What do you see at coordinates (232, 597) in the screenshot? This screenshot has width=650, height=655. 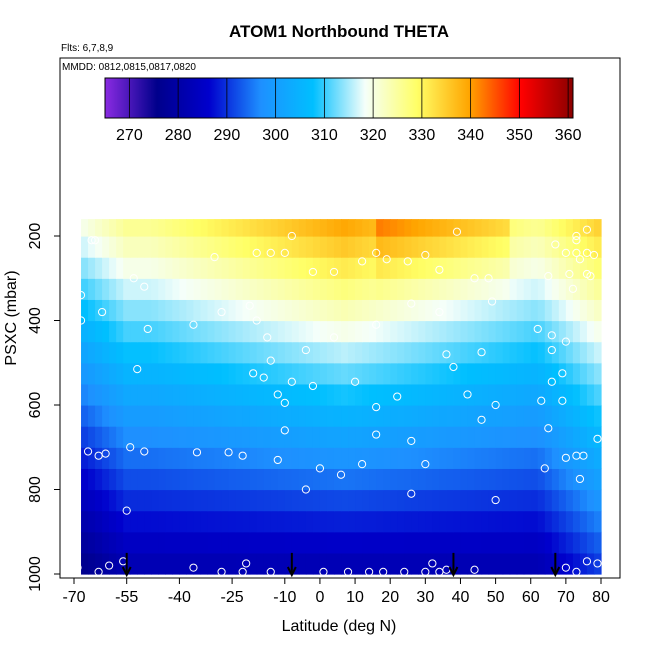 I see `x-tick-label: -25` at bounding box center [232, 597].